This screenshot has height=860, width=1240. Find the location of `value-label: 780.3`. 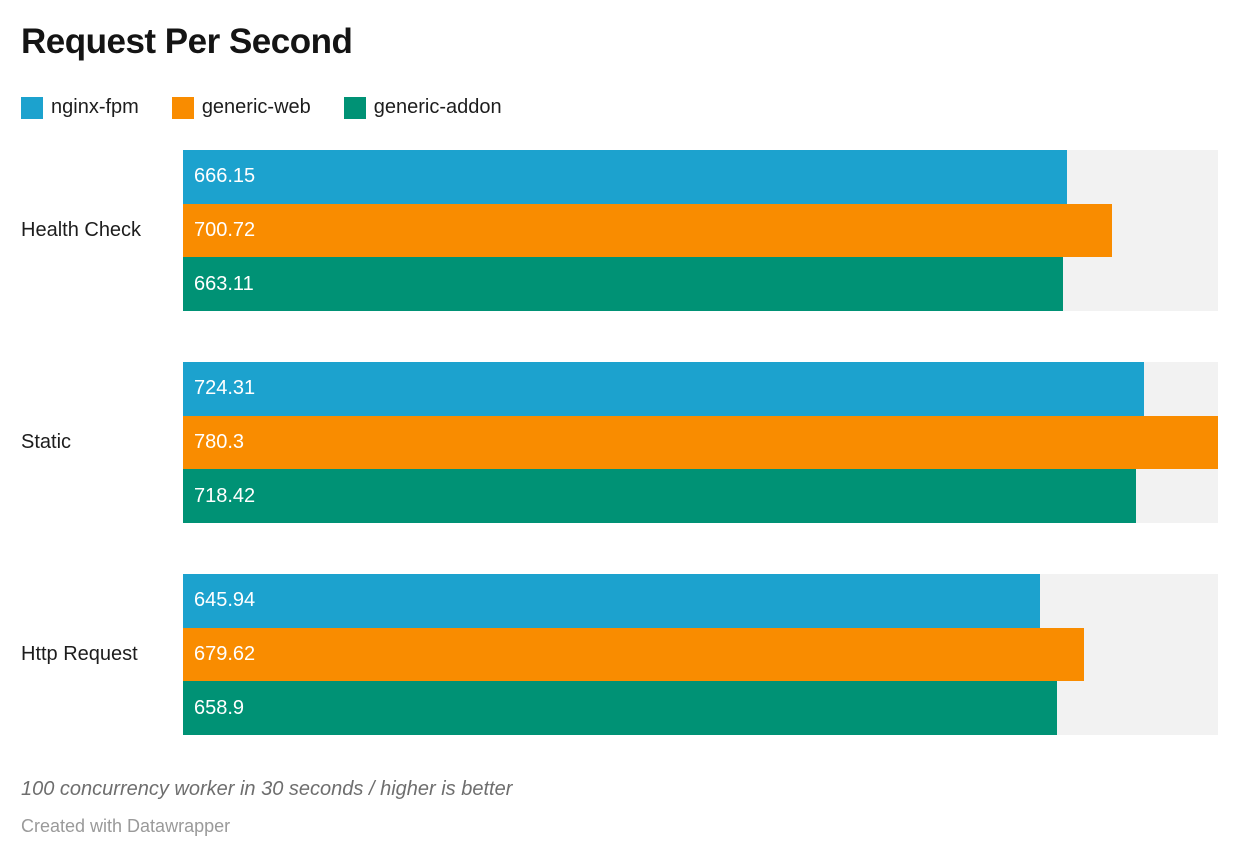

value-label: 780.3 is located at coordinates (219, 442).